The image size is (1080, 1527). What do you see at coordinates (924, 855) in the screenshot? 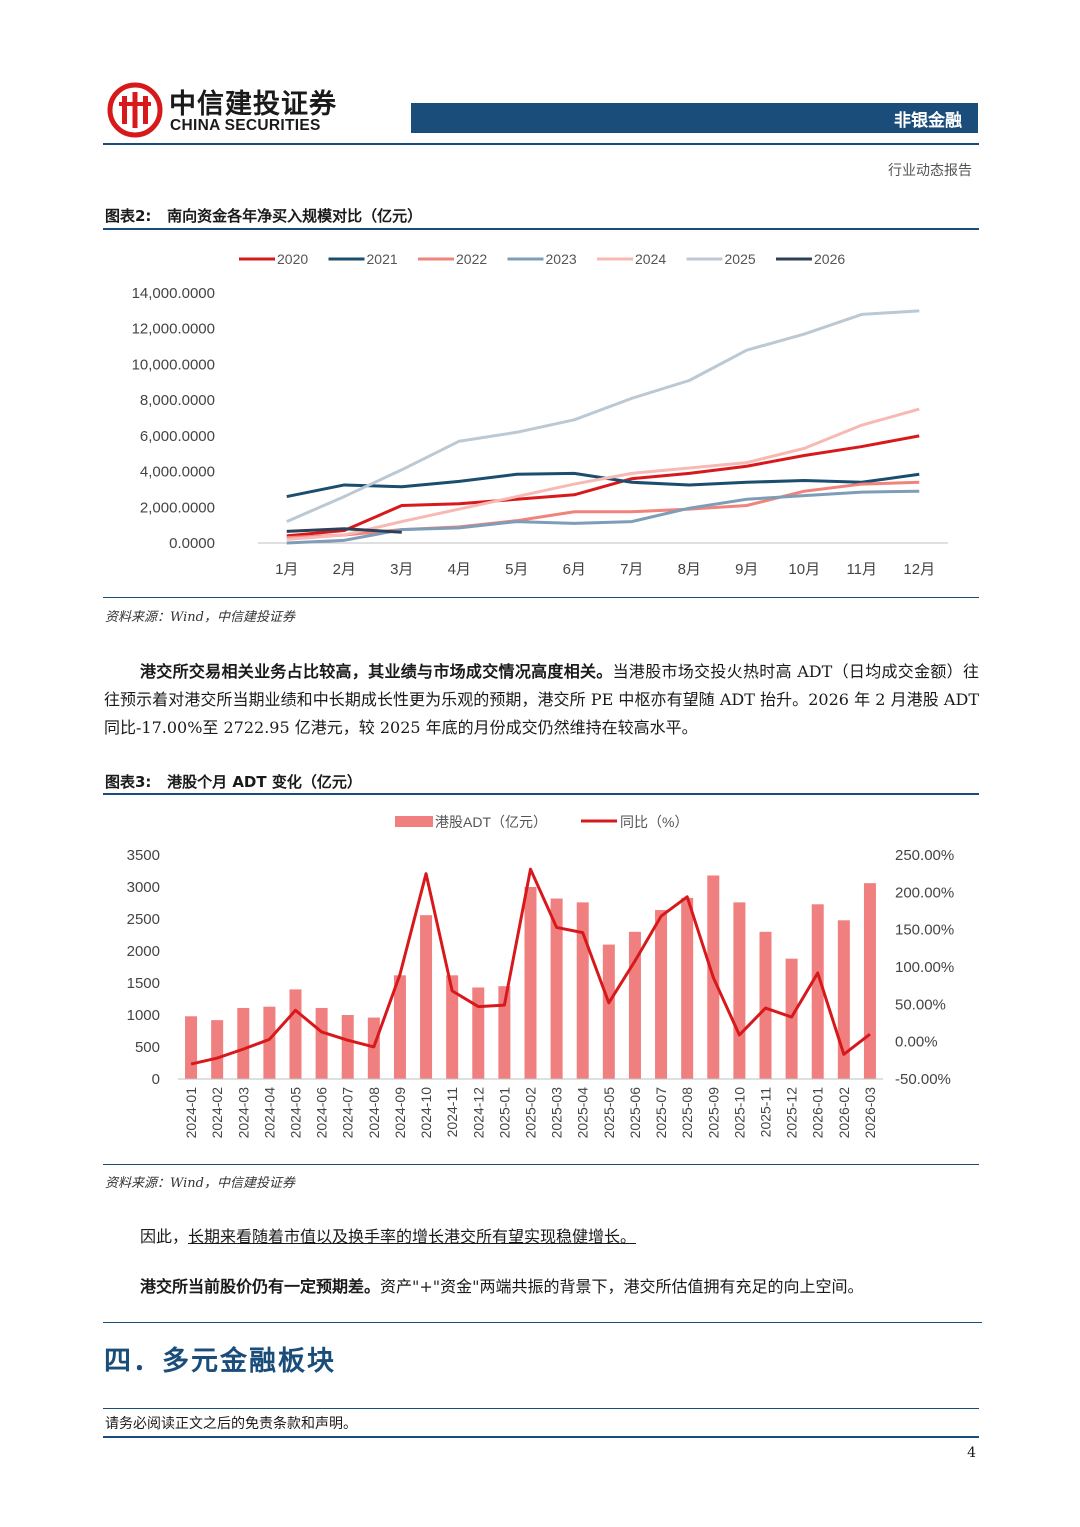
I see `y-right-tick-label: 250.00%` at bounding box center [924, 855].